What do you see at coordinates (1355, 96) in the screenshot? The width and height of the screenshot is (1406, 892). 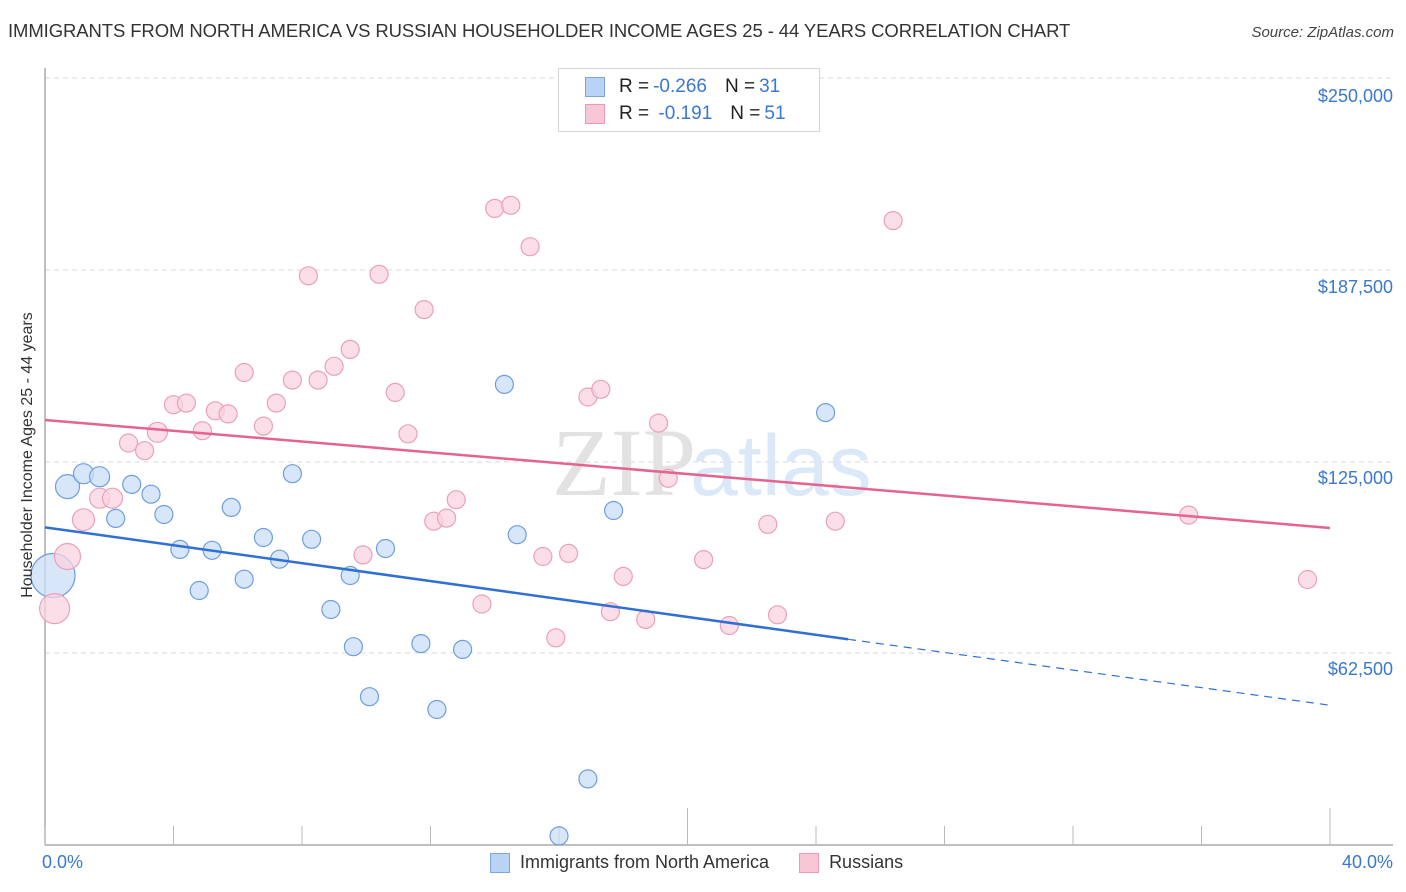 I see `y-tick-250000: $250,000` at bounding box center [1355, 96].